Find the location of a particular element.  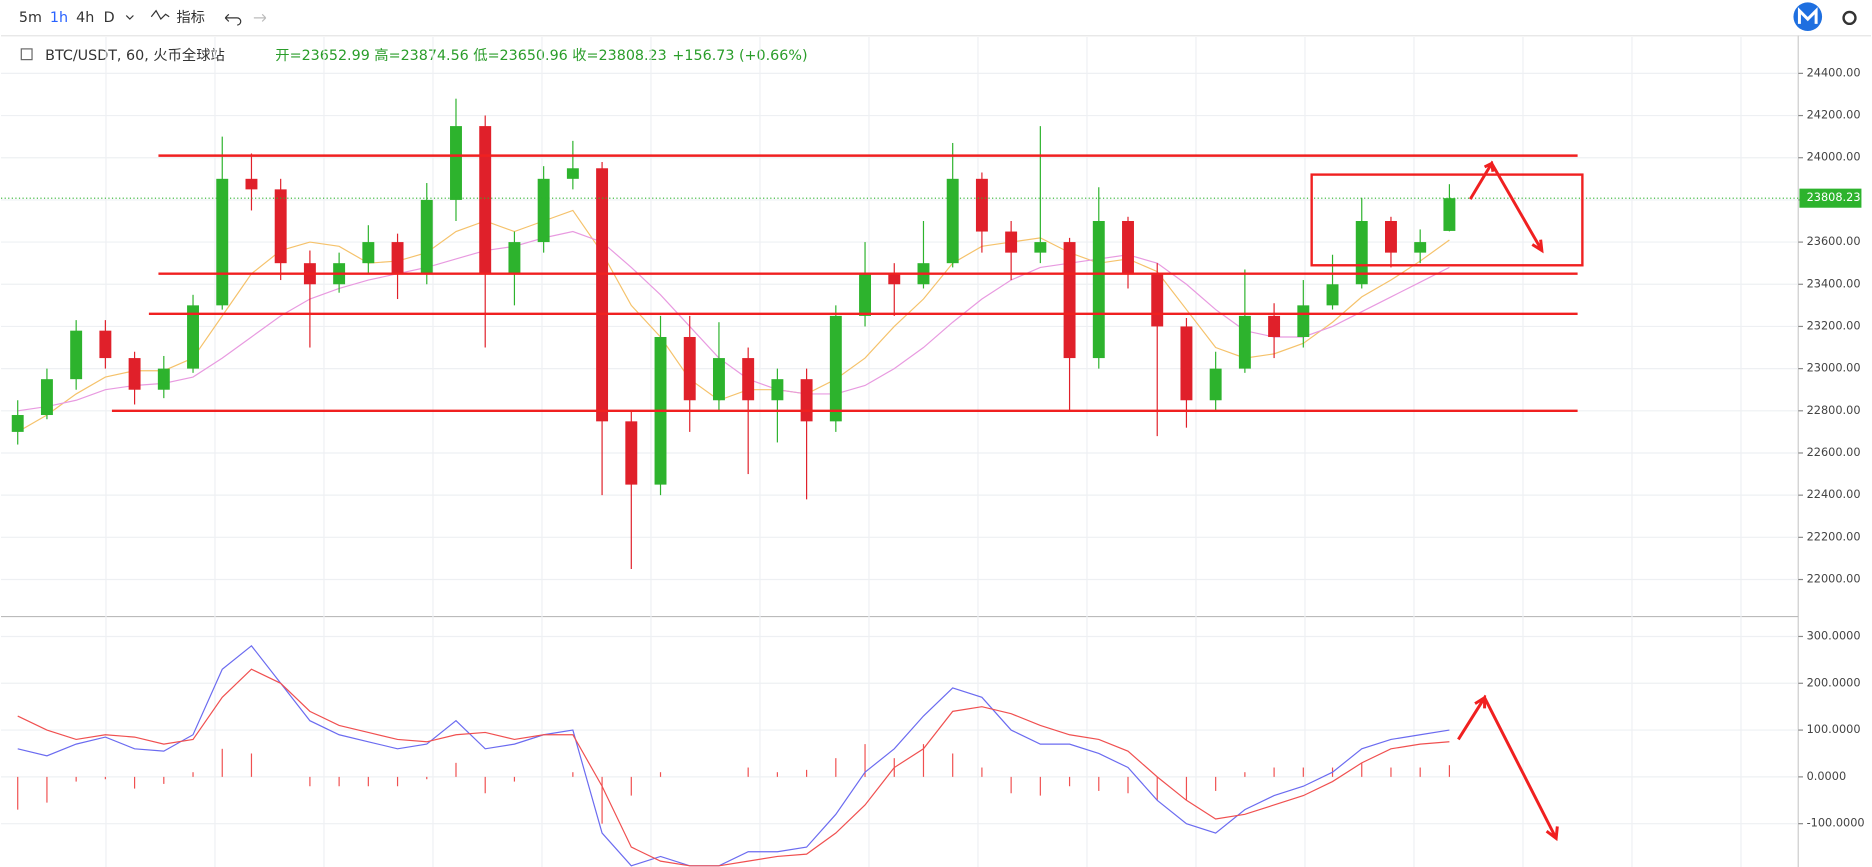

redo is located at coordinates (260, 17).